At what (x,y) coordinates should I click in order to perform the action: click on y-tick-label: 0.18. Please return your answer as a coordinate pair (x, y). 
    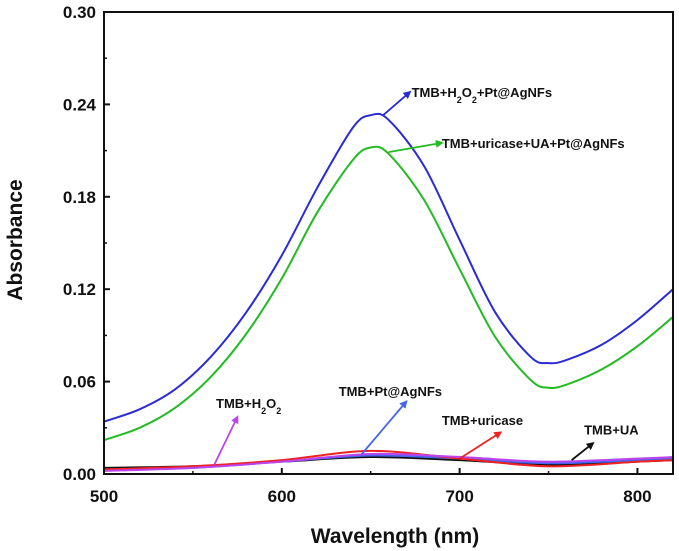
    Looking at the image, I should click on (79, 197).